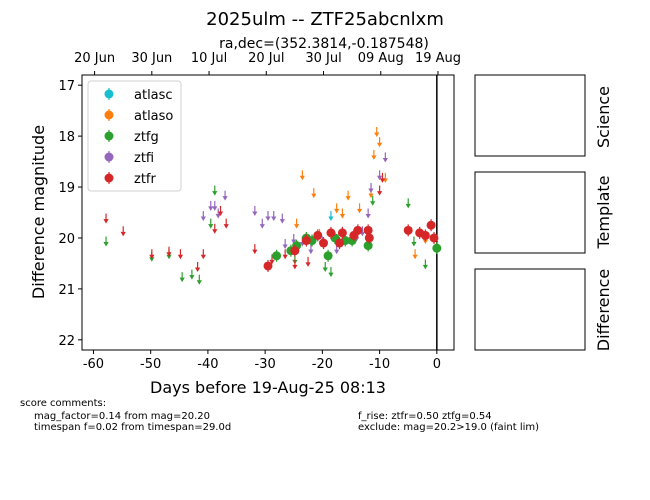 The image size is (650, 500). I want to click on legend-item-ztfr: ztfr, so click(130, 179).